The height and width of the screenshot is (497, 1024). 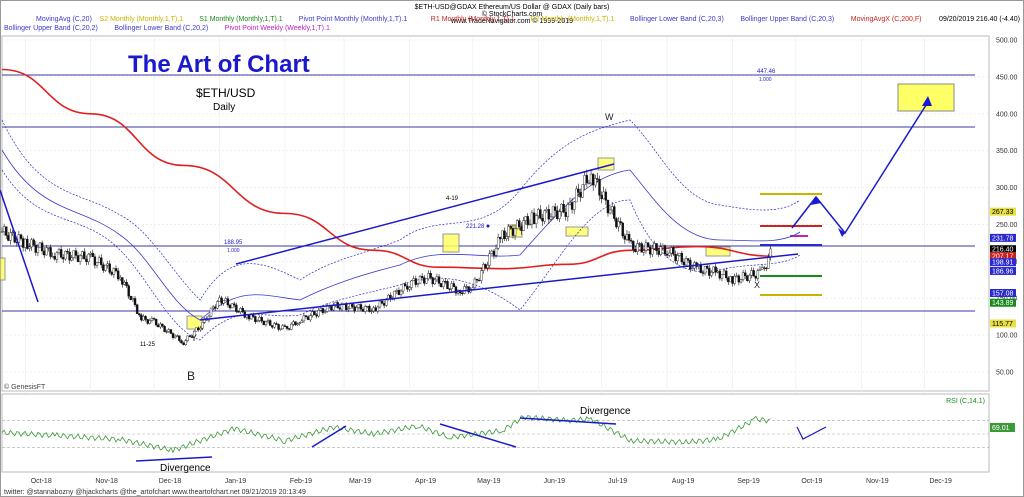 I want to click on right-axis-label: 231.78, so click(x=1003, y=238).